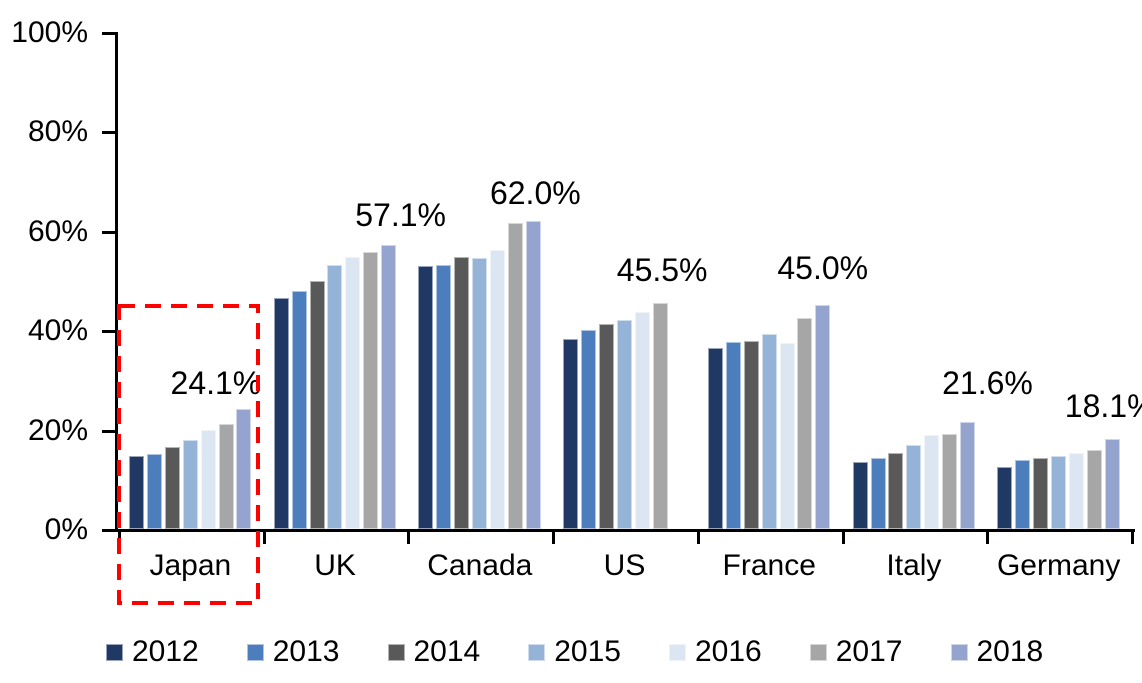  What do you see at coordinates (165, 651) in the screenshot?
I see `legend-label: 2012` at bounding box center [165, 651].